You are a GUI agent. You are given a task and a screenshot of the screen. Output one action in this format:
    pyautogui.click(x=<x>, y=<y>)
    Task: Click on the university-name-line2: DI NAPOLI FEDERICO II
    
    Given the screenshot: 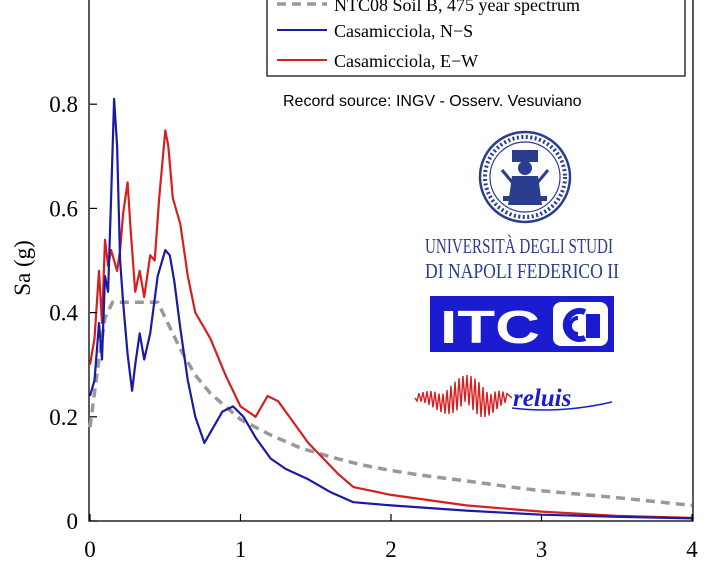 What is the action you would take?
    pyautogui.click(x=522, y=271)
    